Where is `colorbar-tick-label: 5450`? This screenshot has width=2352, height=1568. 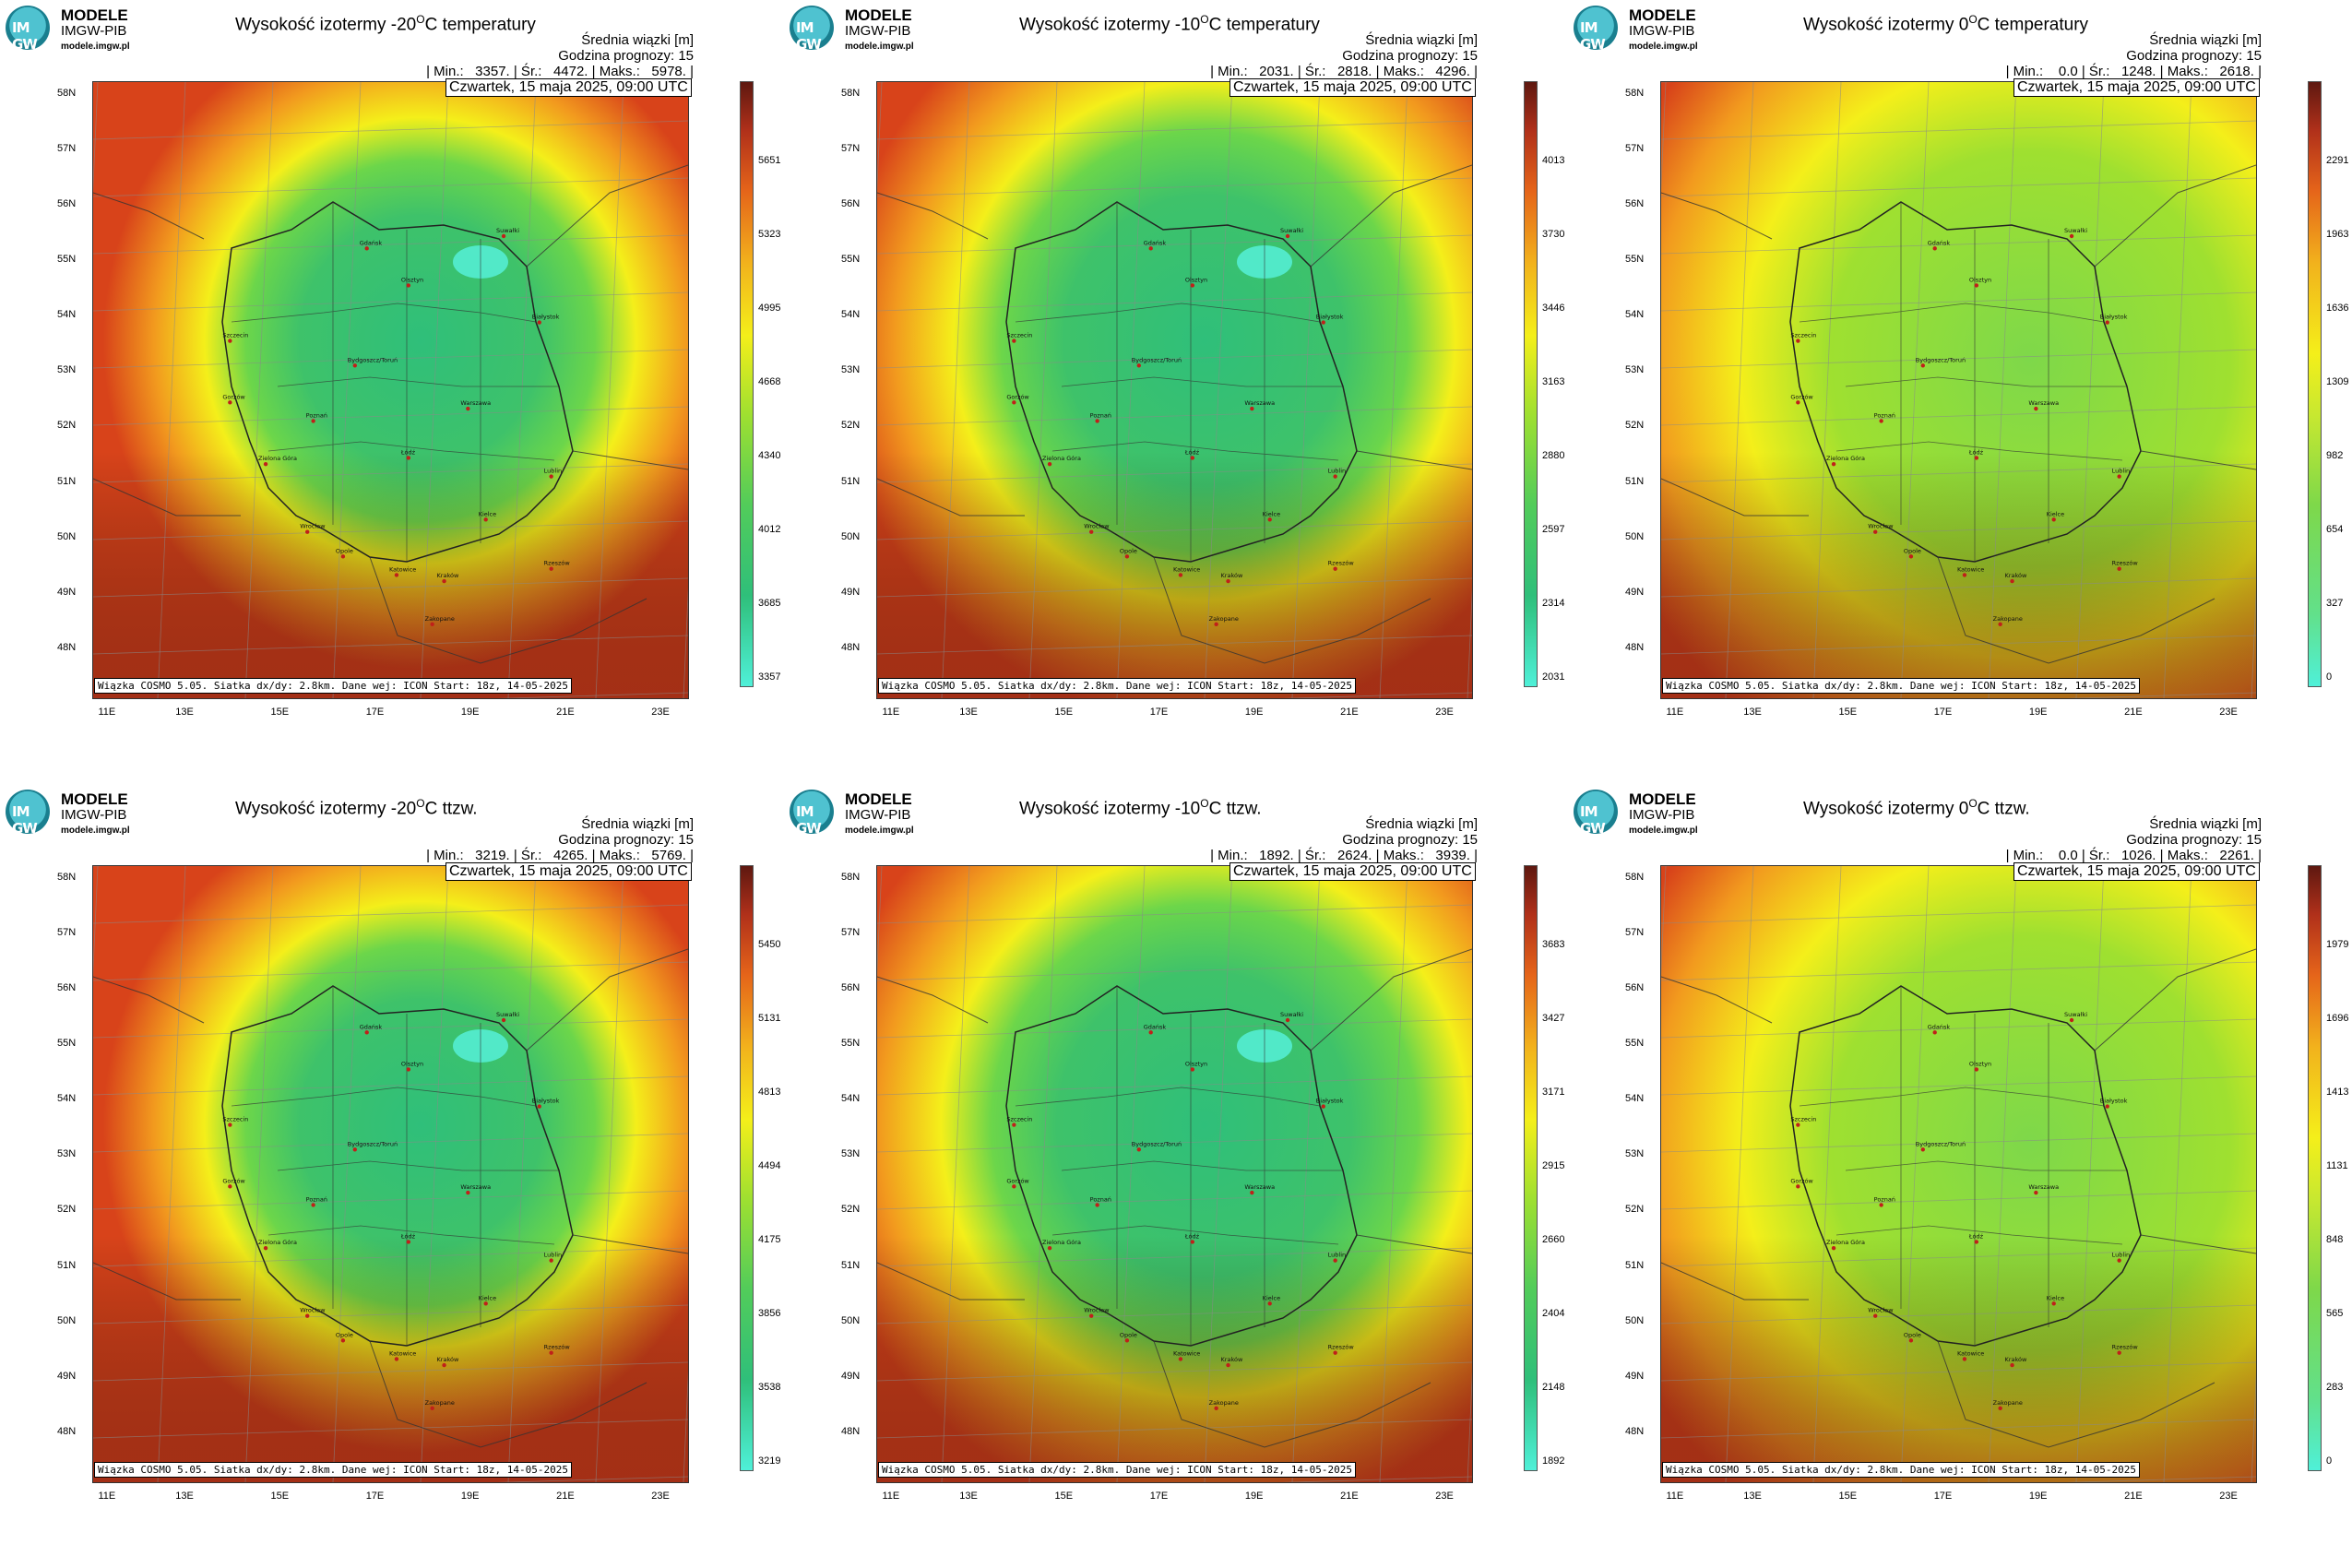 colorbar-tick-label: 5450 is located at coordinates (769, 944).